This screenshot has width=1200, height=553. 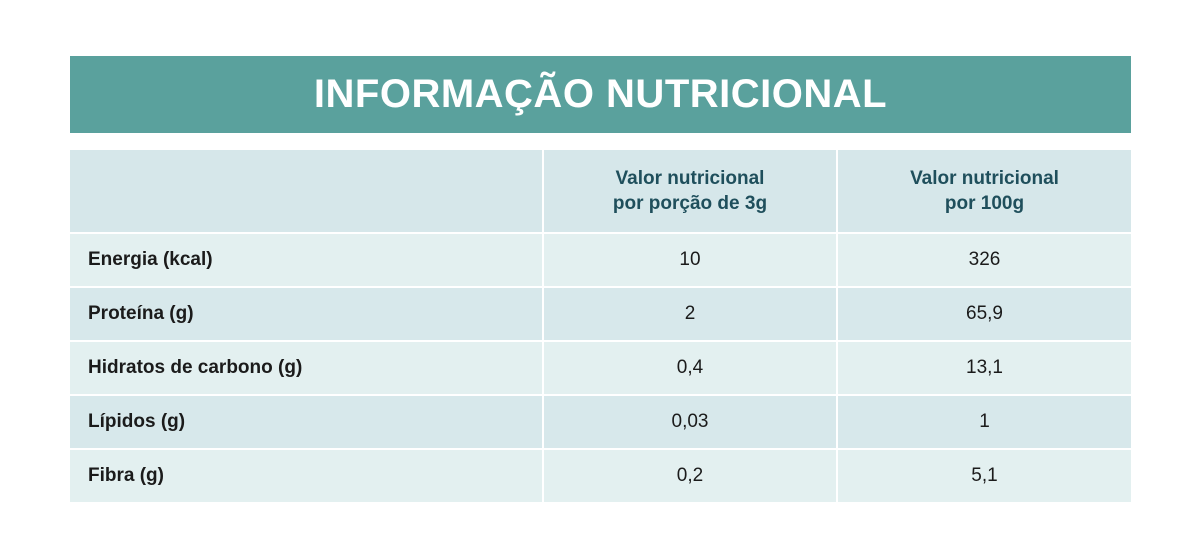 I want to click on row-label: Lípidos (g), so click(x=306, y=422).